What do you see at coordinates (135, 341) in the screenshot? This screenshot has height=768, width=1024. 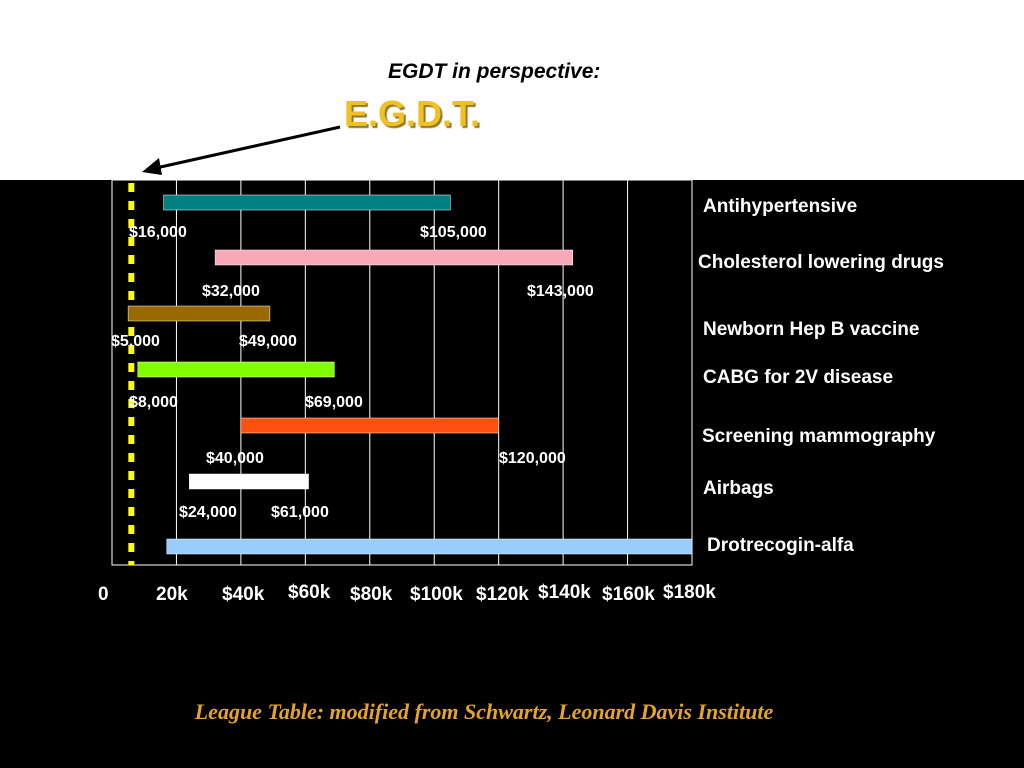 I see `low-value-label: $5,000` at bounding box center [135, 341].